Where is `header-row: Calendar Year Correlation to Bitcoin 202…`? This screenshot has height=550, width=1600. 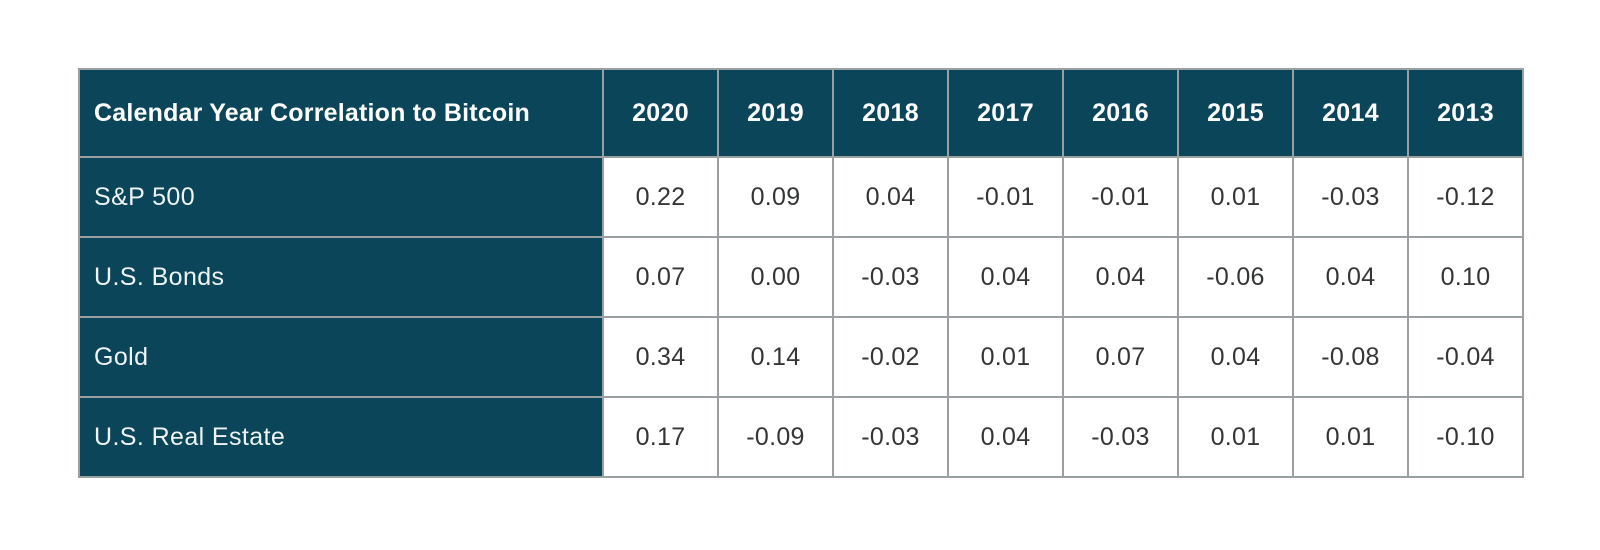
header-row: Calendar Year Correlation to Bitcoin 202… is located at coordinates (801, 113).